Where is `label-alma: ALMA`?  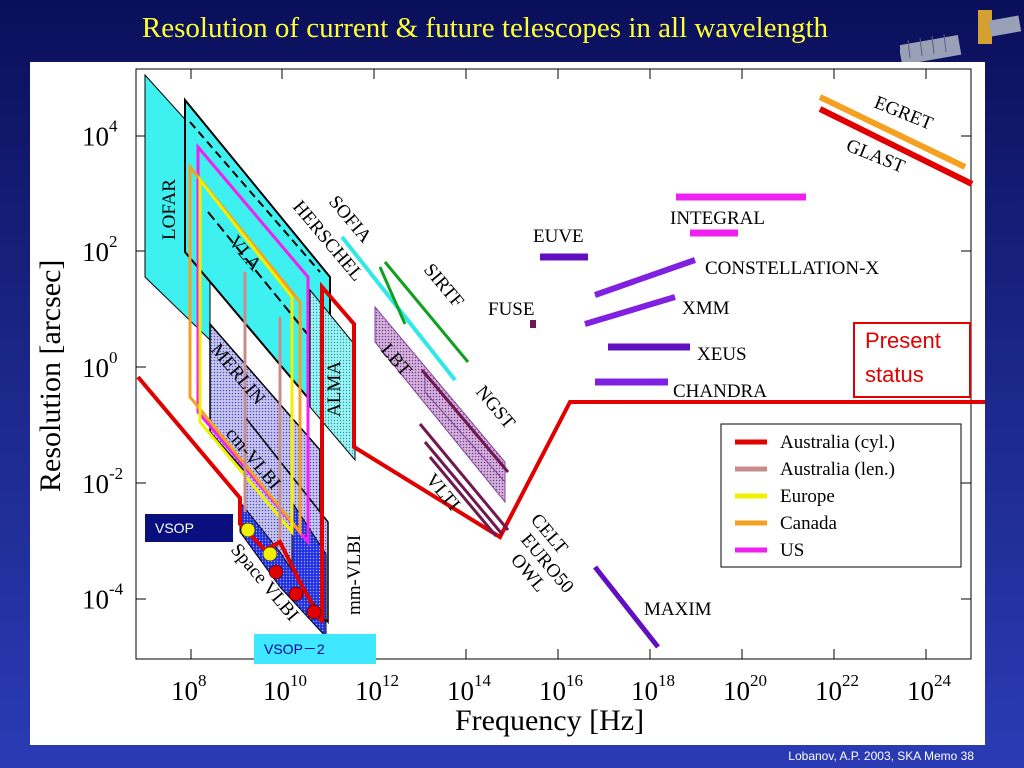
label-alma: ALMA is located at coordinates (334, 389).